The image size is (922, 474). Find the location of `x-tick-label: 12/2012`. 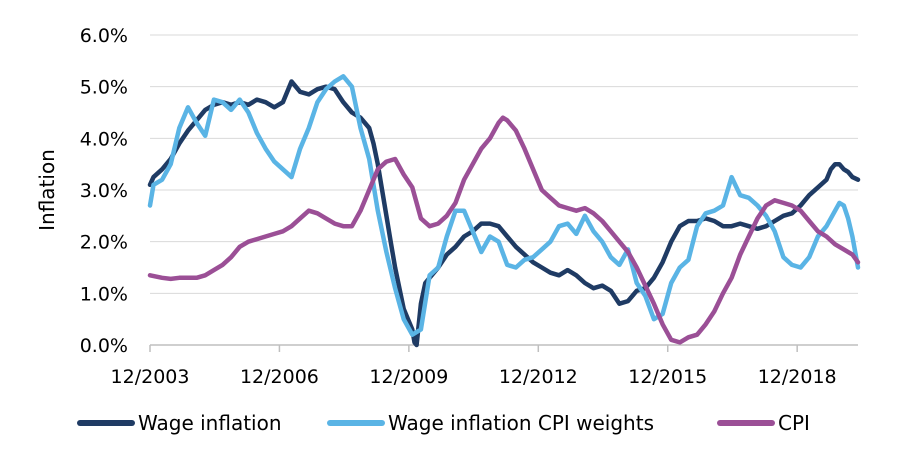

x-tick-label: 12/2012 is located at coordinates (538, 377).